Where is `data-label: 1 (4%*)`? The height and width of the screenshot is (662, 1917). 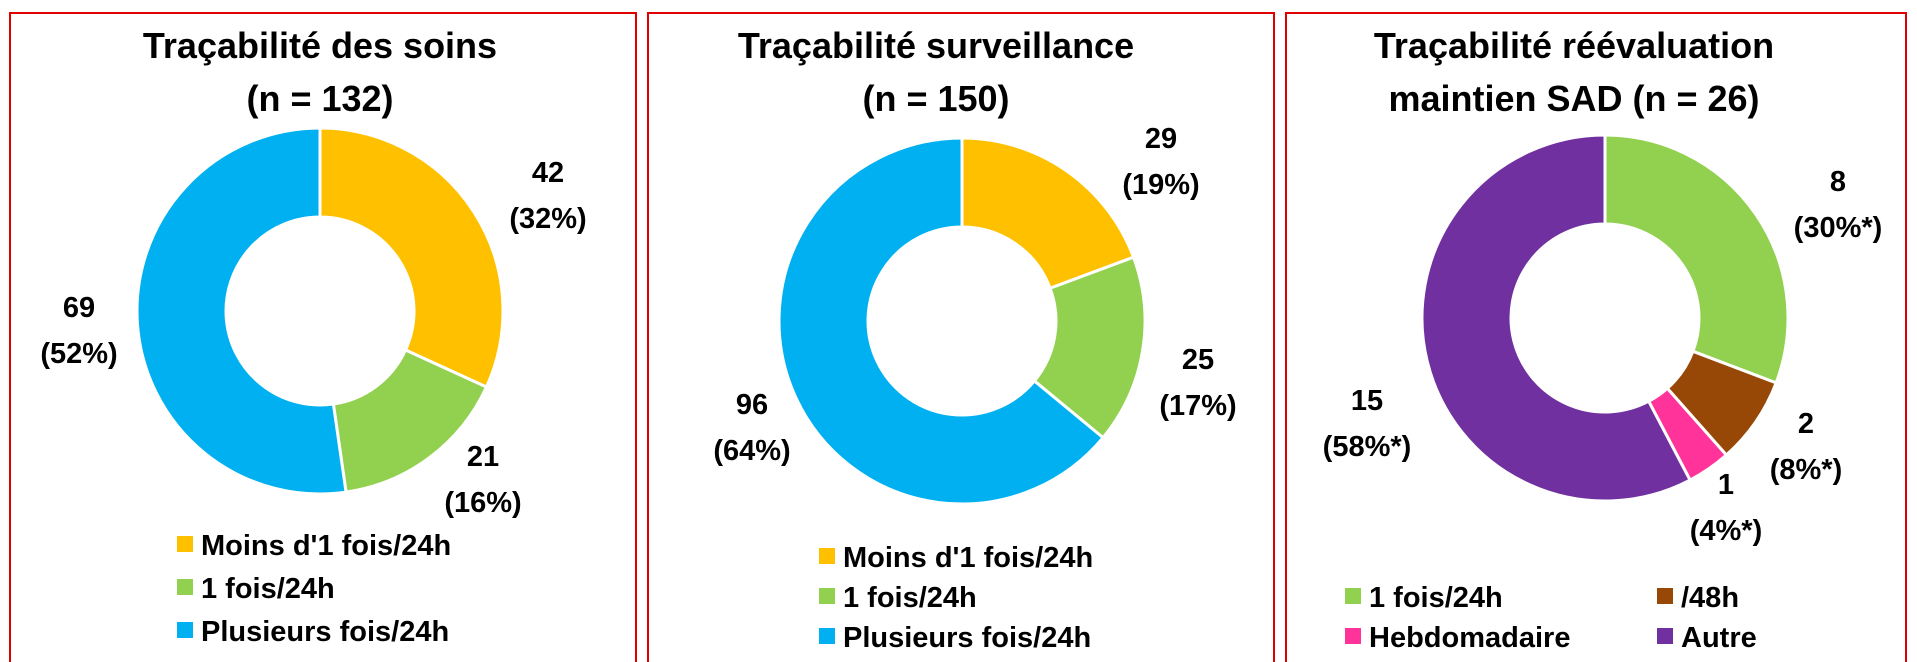
data-label: 1 (4%*) is located at coordinates (1726, 508).